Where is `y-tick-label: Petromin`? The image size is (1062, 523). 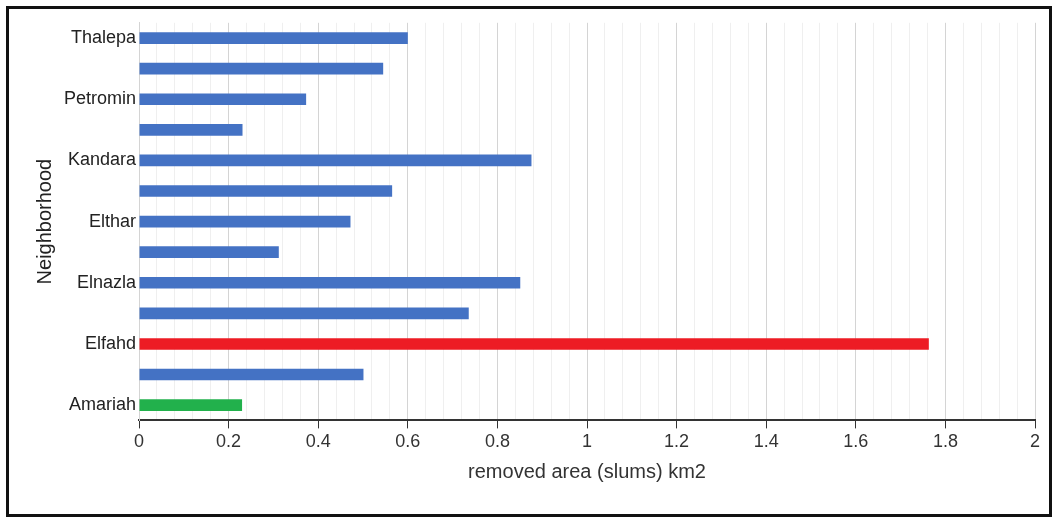
y-tick-label: Petromin is located at coordinates (100, 98).